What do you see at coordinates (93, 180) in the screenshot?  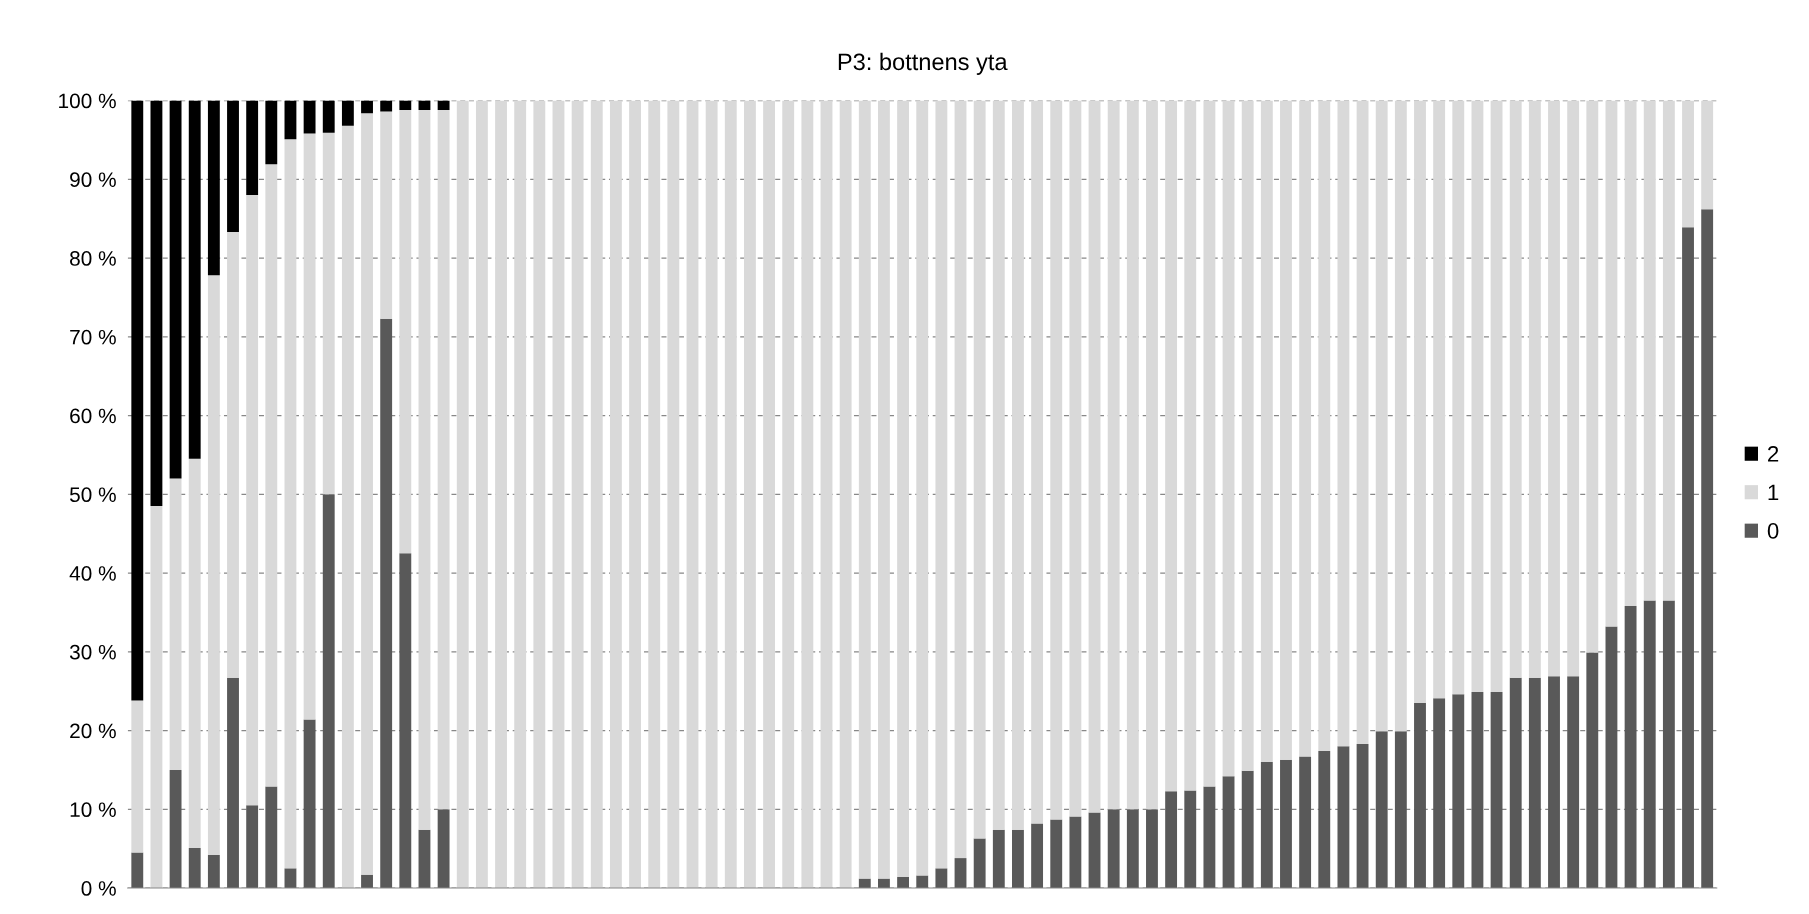 I see `y-tick-label: 90 %` at bounding box center [93, 180].